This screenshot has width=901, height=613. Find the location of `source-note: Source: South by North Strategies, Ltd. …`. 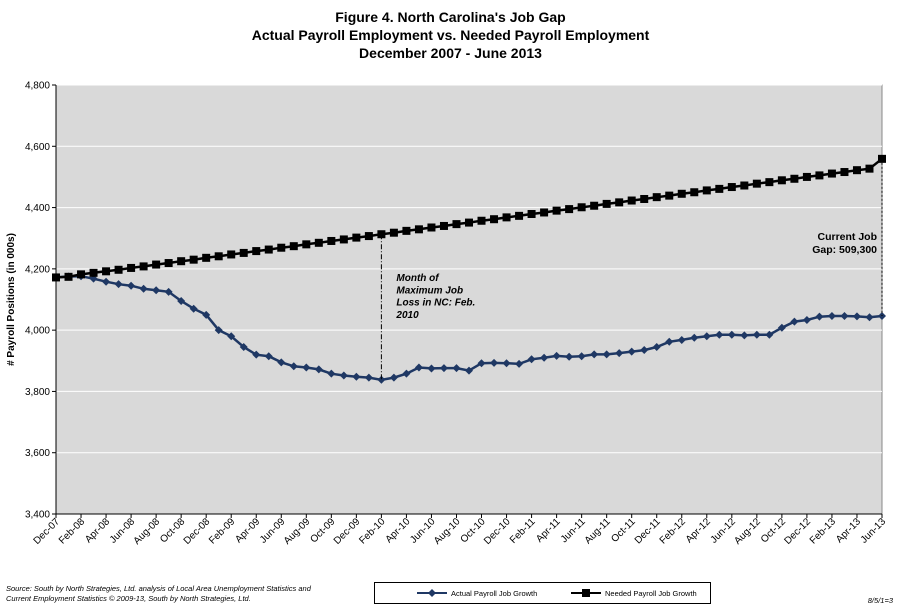

source-note: Source: South by North Strategies, Ltd. … is located at coordinates (186, 594).